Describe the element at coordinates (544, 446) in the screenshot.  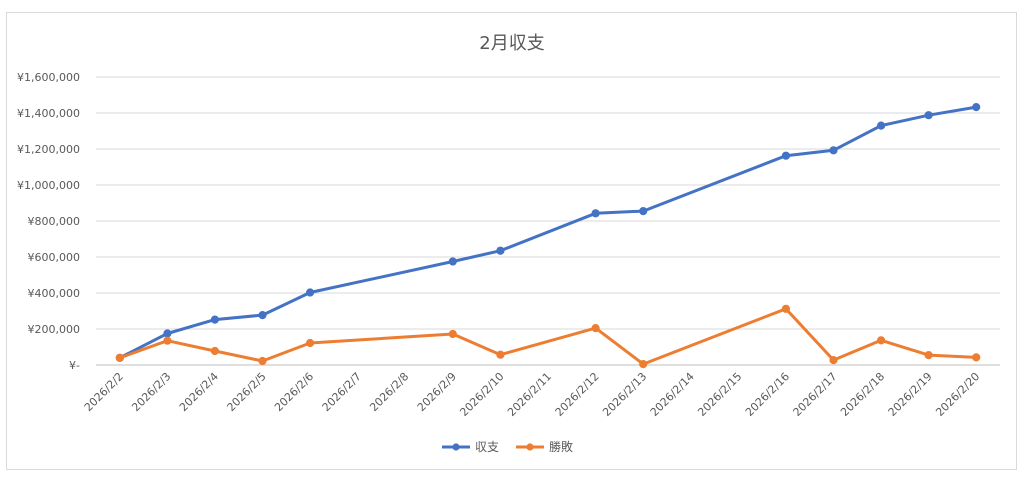
I see `legend-item: 勝敗` at that location.